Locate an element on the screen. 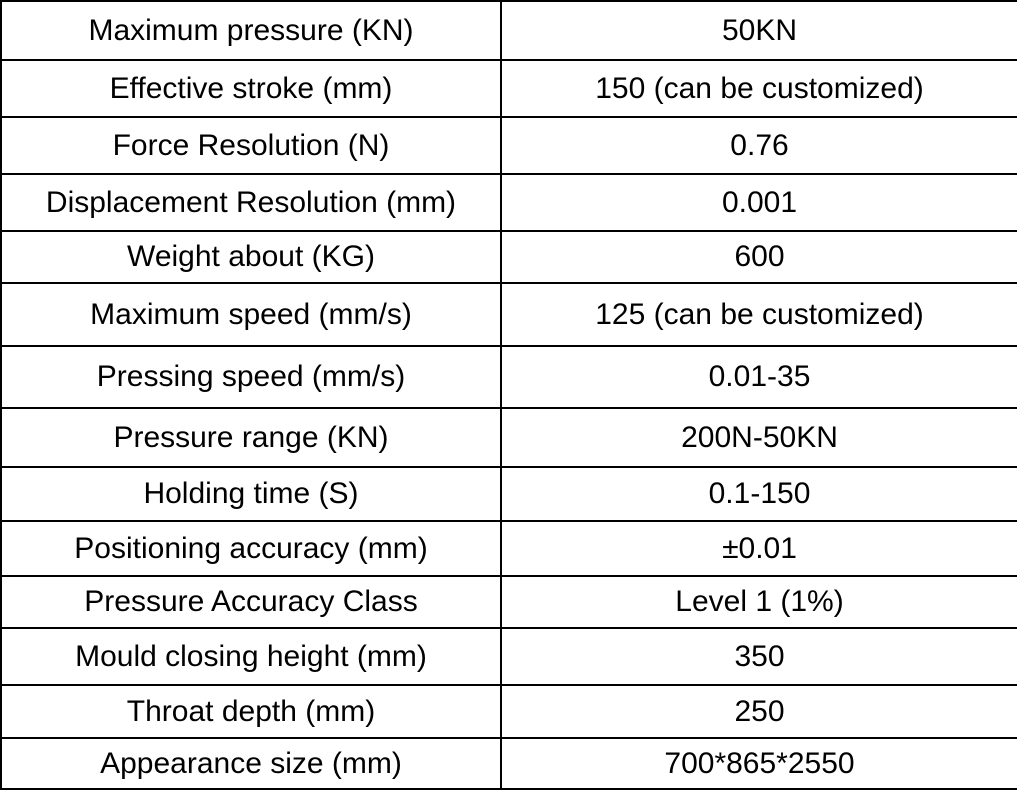 The height and width of the screenshot is (790, 1017). table-row: Appearance size (mm) 700*865*2550 is located at coordinates (508, 763).